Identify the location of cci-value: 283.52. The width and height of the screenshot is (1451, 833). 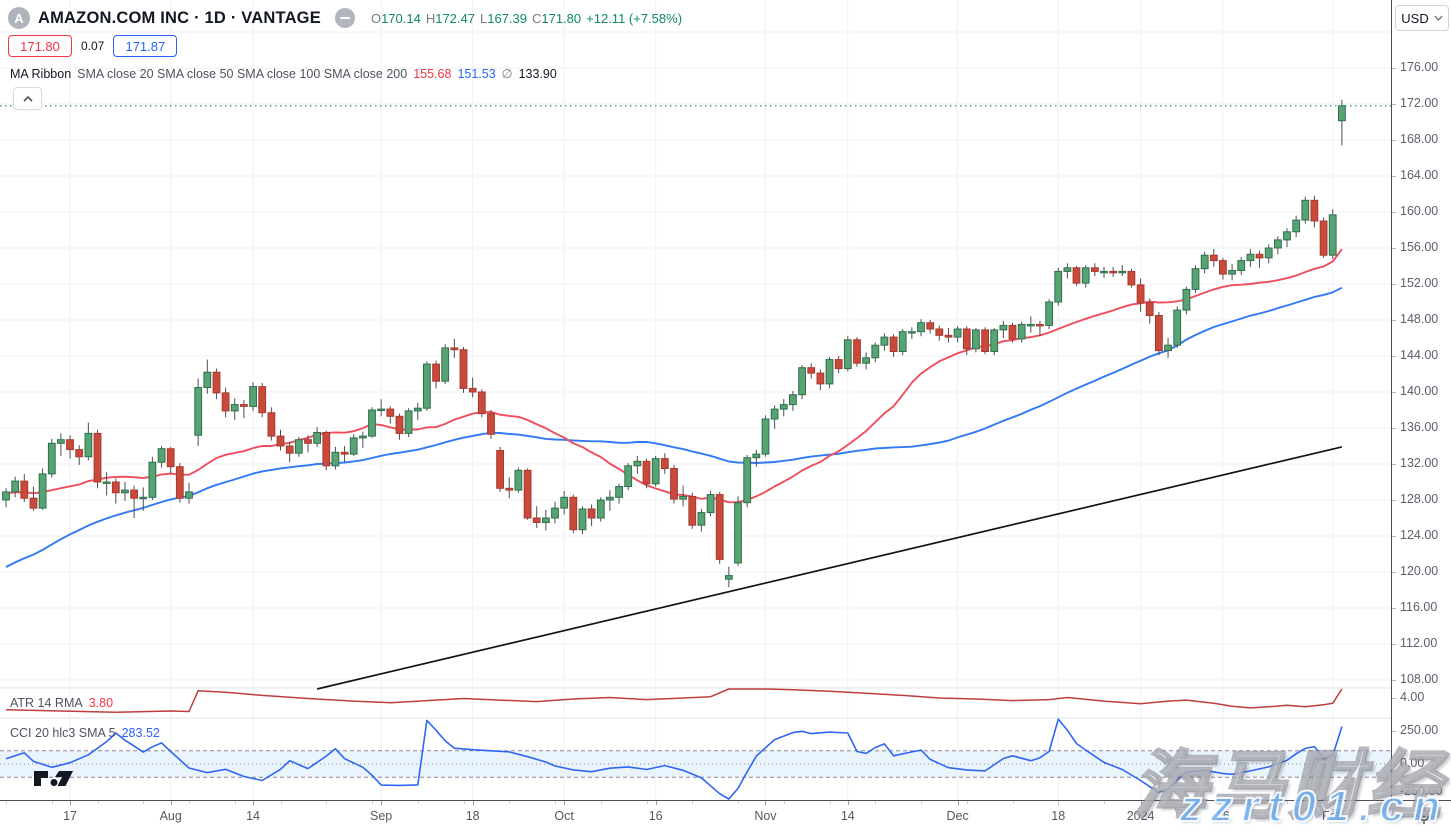
(140, 733).